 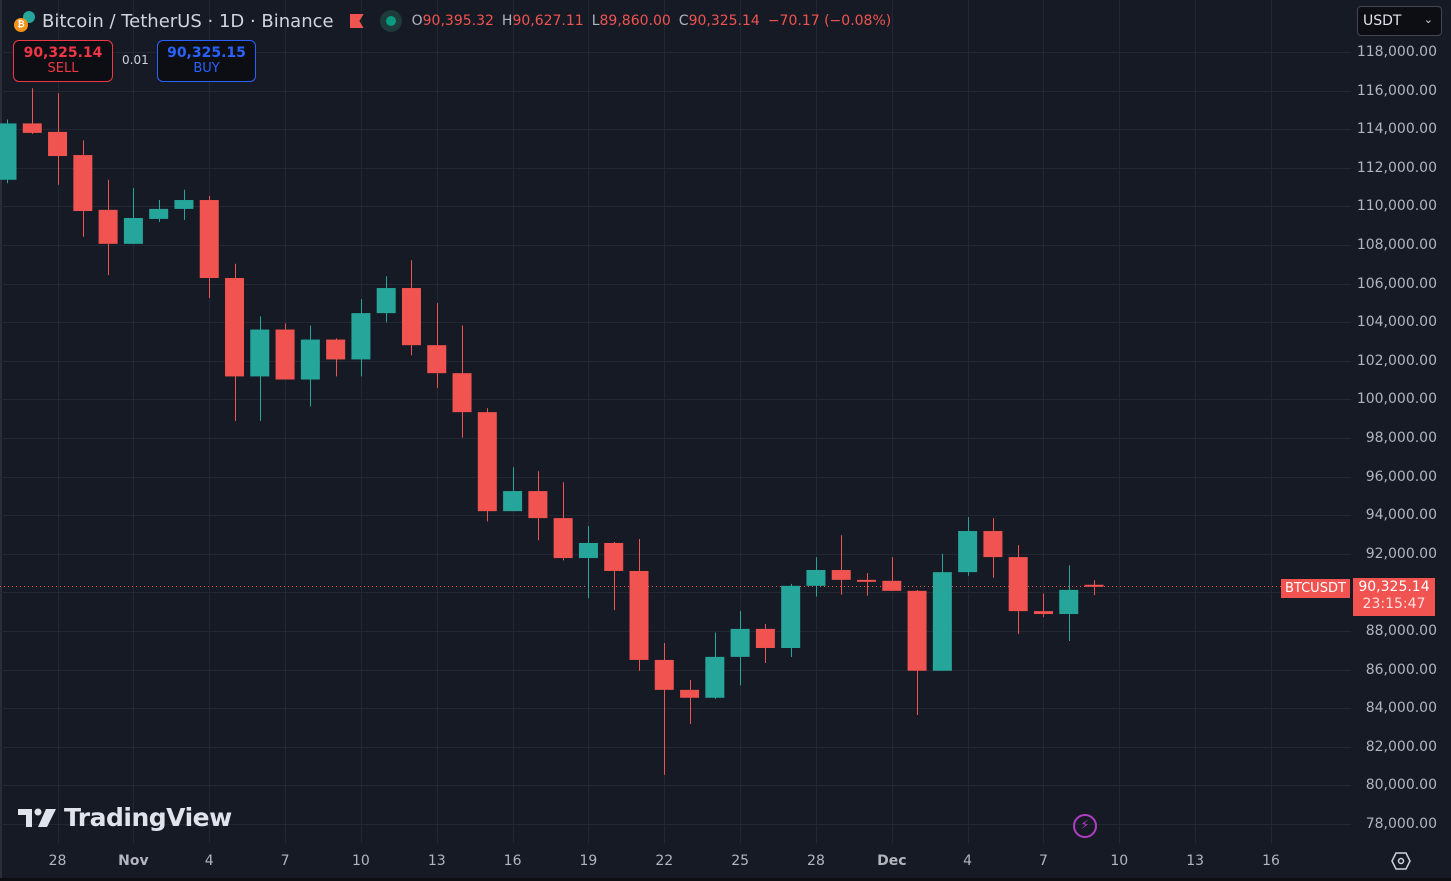 I want to click on buy-button: 90,325.15 BUY, so click(x=206, y=61).